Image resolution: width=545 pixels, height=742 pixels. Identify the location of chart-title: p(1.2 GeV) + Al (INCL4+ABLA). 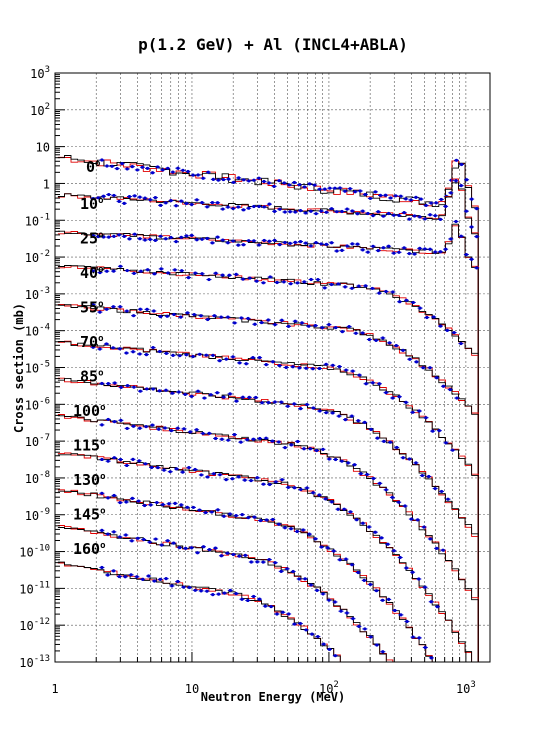
(273, 44).